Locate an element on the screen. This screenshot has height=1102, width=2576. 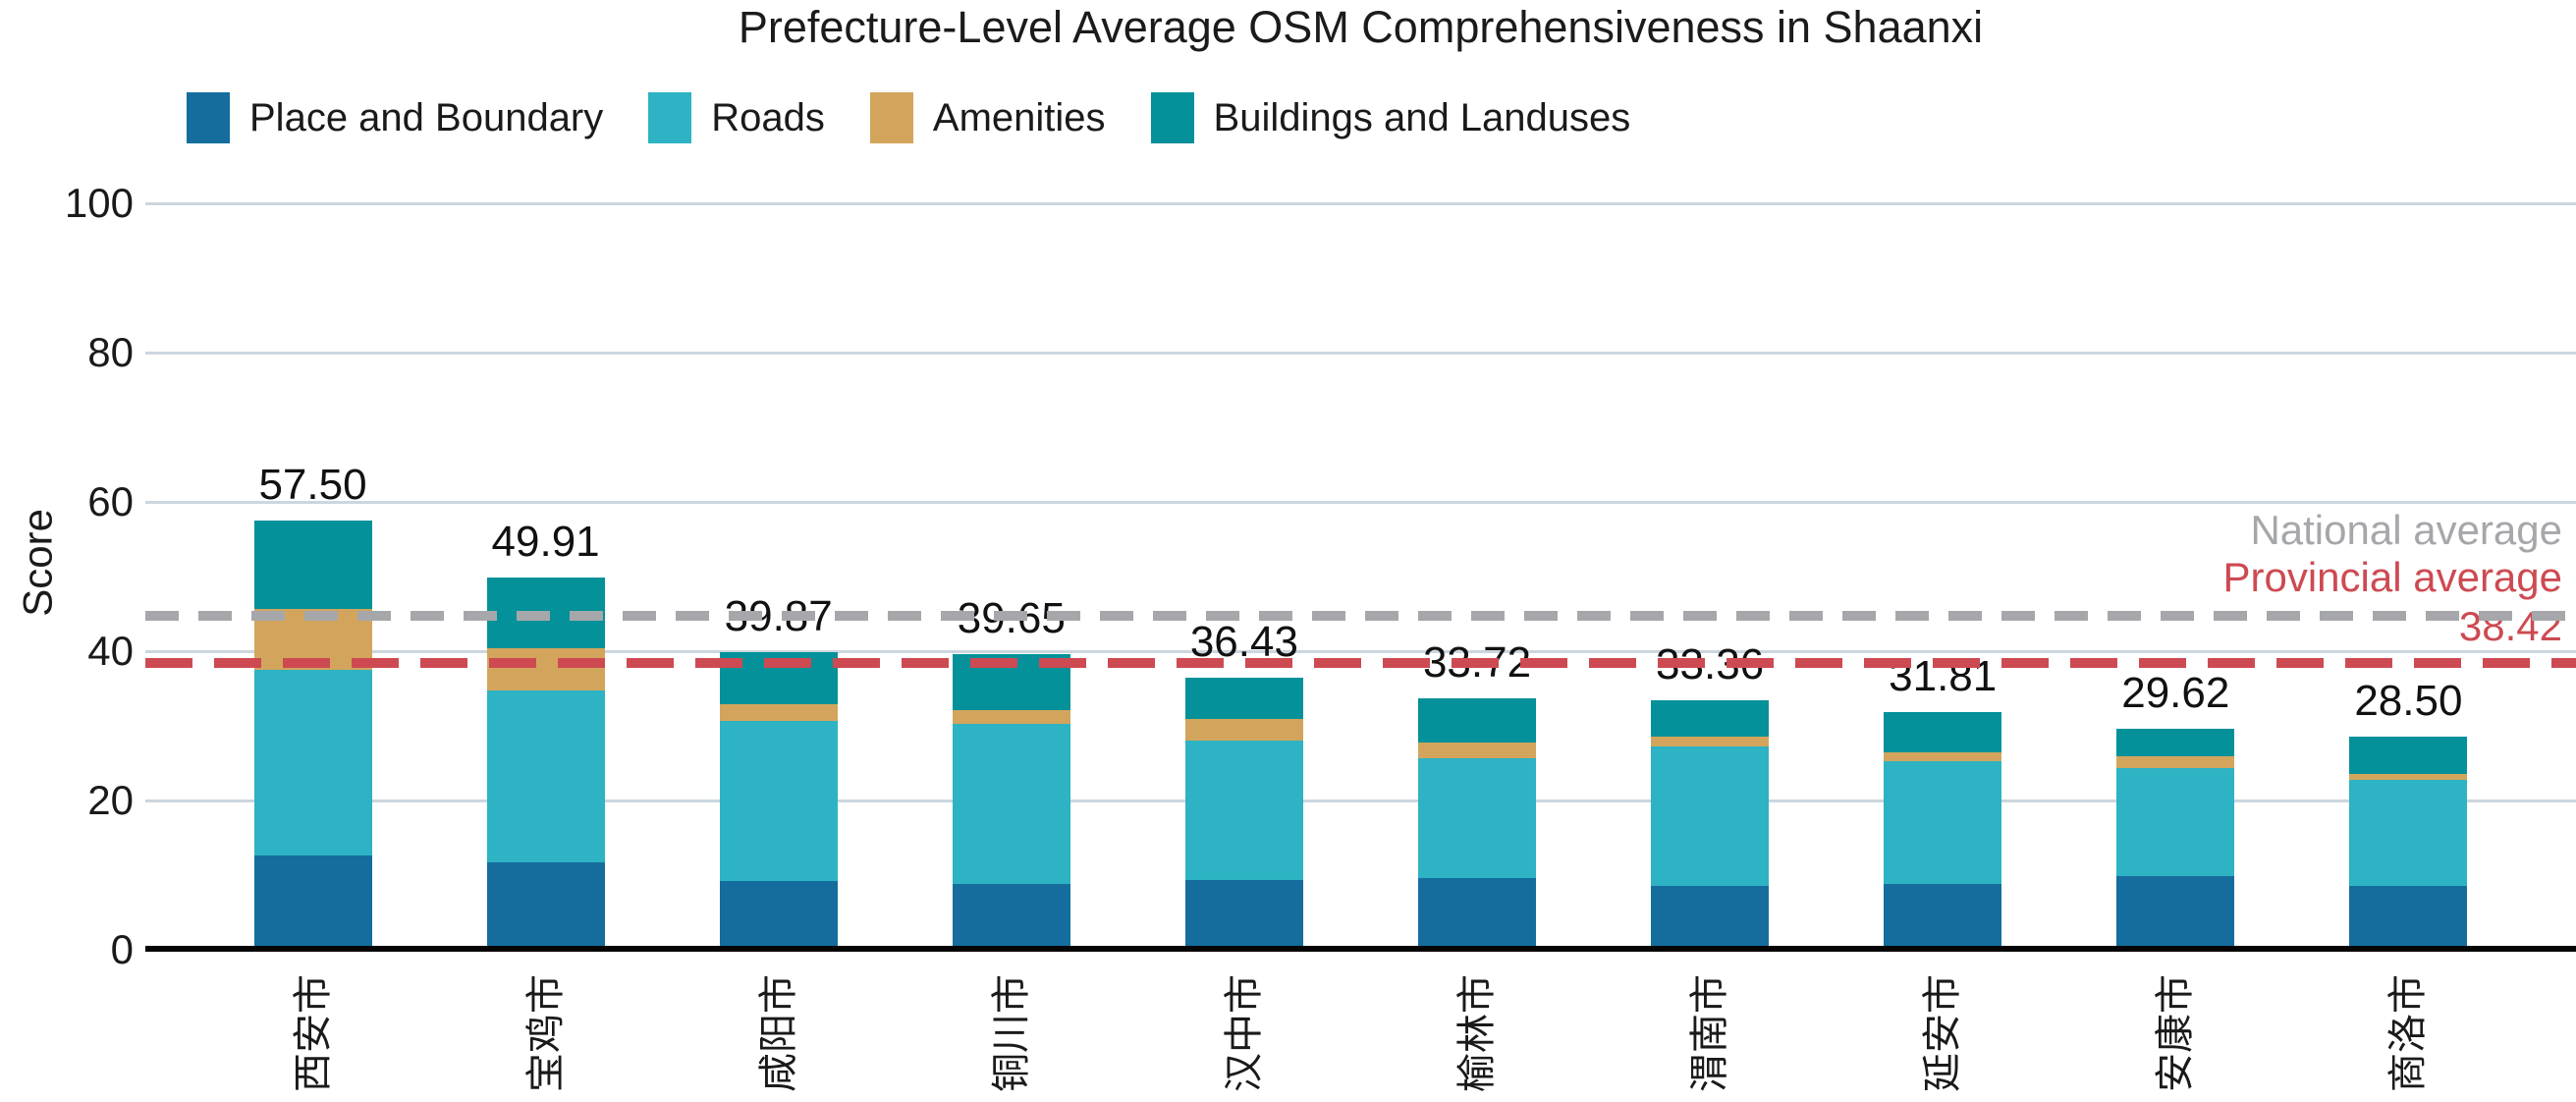
legend-label-roads: Roads is located at coordinates (768, 118).